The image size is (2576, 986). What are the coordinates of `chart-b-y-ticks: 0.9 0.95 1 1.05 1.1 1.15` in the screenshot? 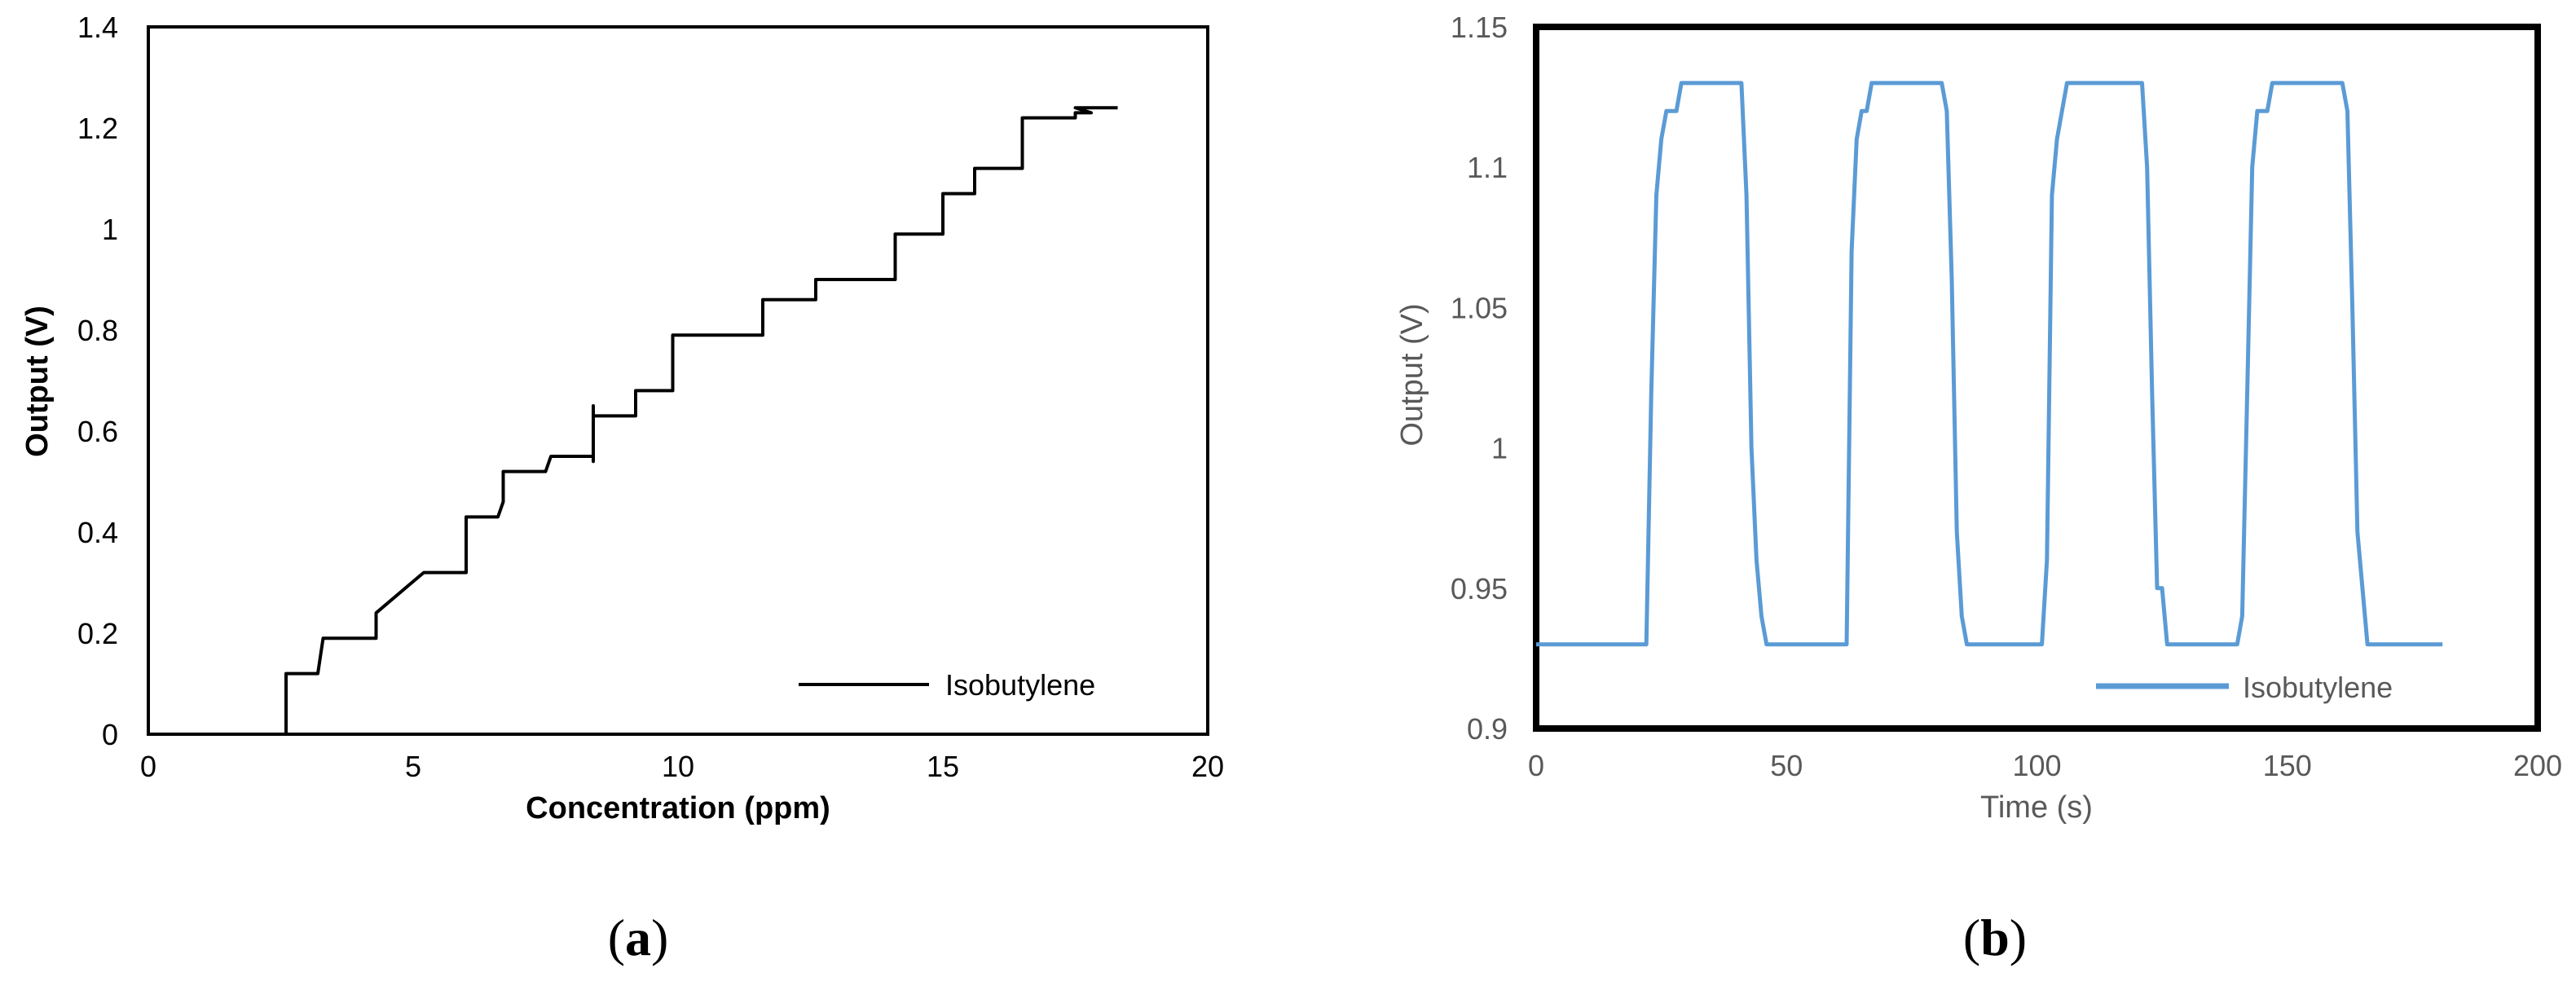 It's located at (1480, 378).